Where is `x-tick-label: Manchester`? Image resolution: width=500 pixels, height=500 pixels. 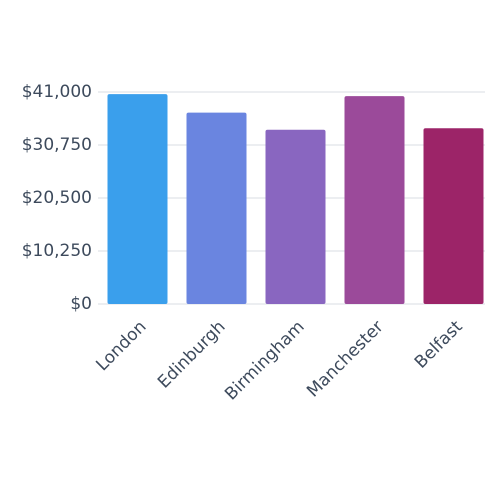
x-tick-label: Manchester is located at coordinates (345, 359).